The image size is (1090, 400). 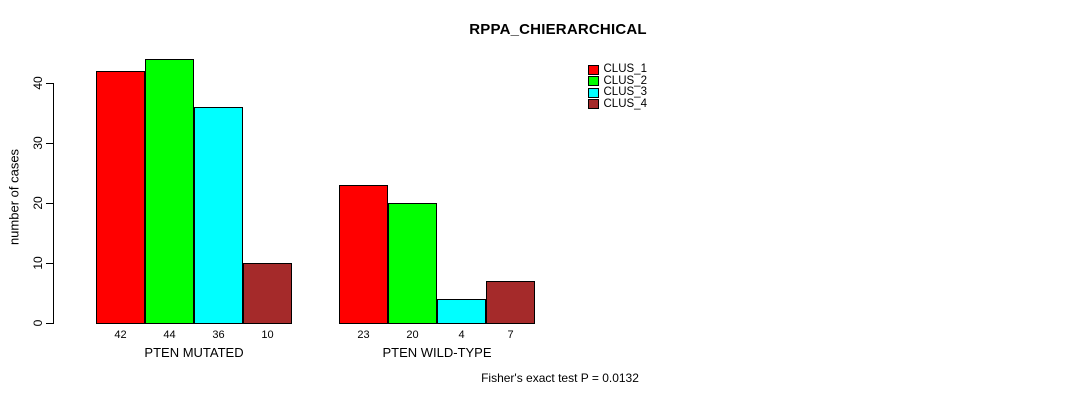 I want to click on legend-item-clus_3: CLUS_3, so click(x=617, y=92).